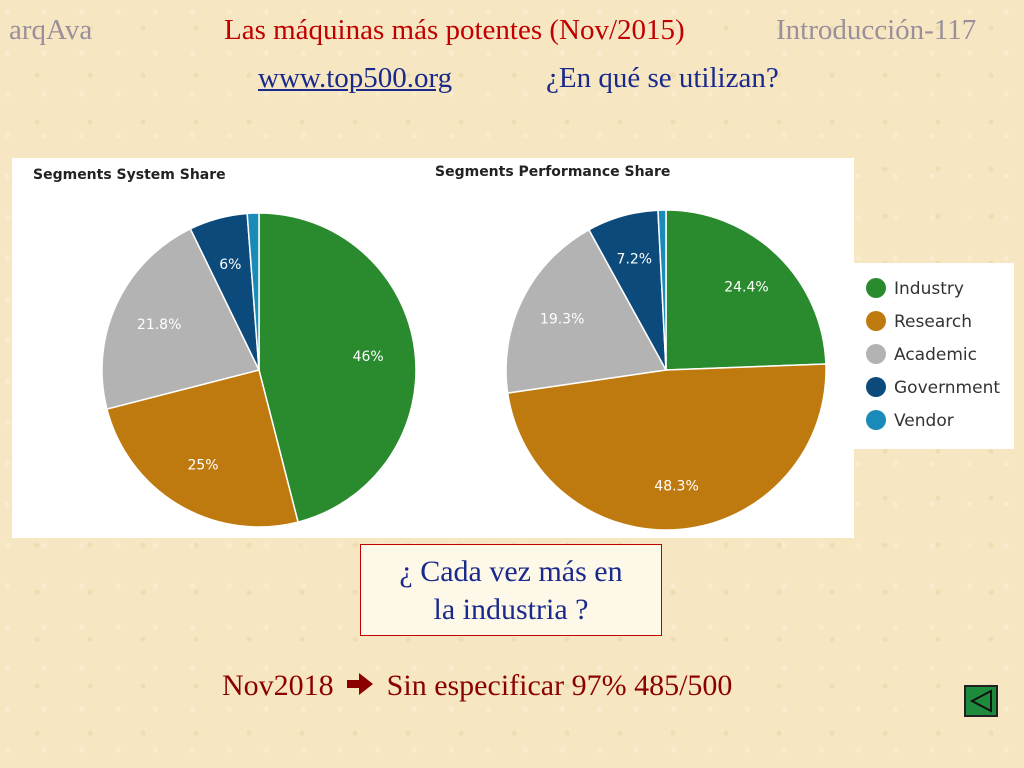 The width and height of the screenshot is (1024, 768). Describe the element at coordinates (635, 259) in the screenshot. I see `pie-label-government: 7.2%` at that location.